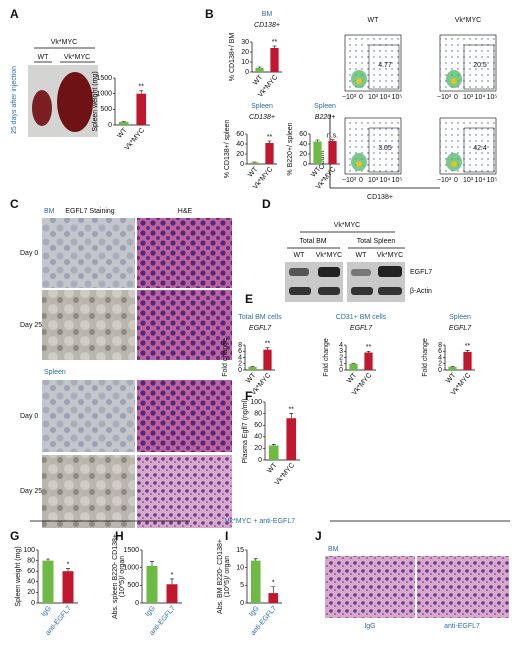 The image size is (520, 662). Describe the element at coordinates (266, 204) in the screenshot. I see `panel-label: D` at that location.